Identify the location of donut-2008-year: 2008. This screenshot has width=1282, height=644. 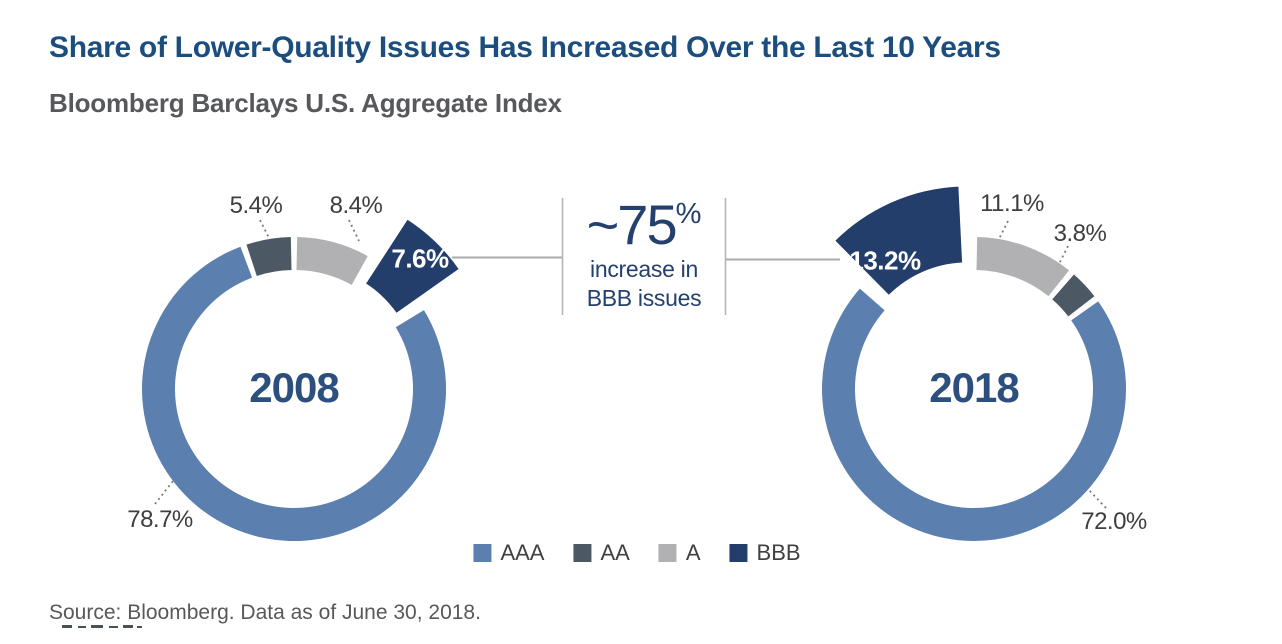
(294, 388).